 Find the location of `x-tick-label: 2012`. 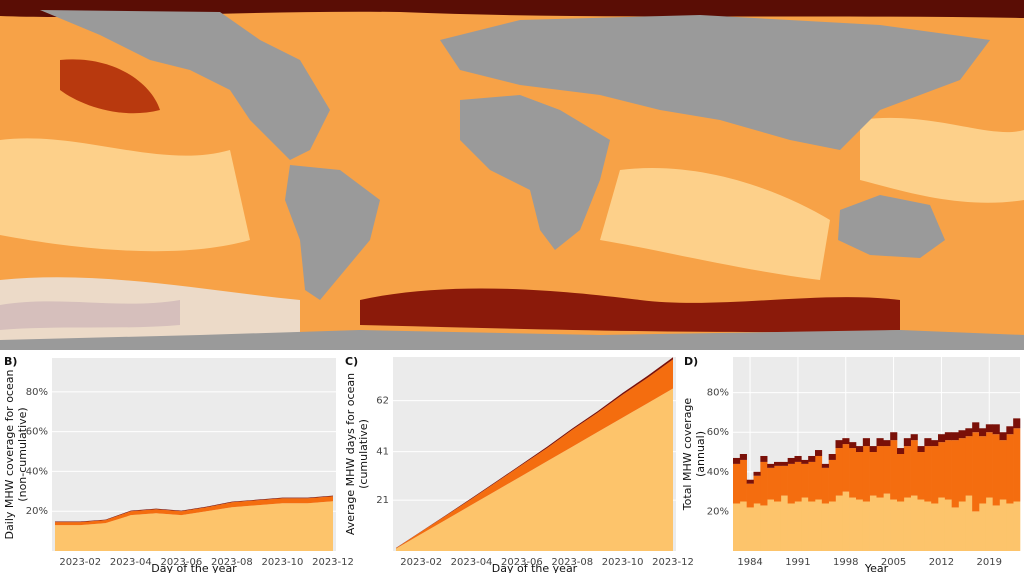

x-tick-label: 2012 is located at coordinates (941, 562).